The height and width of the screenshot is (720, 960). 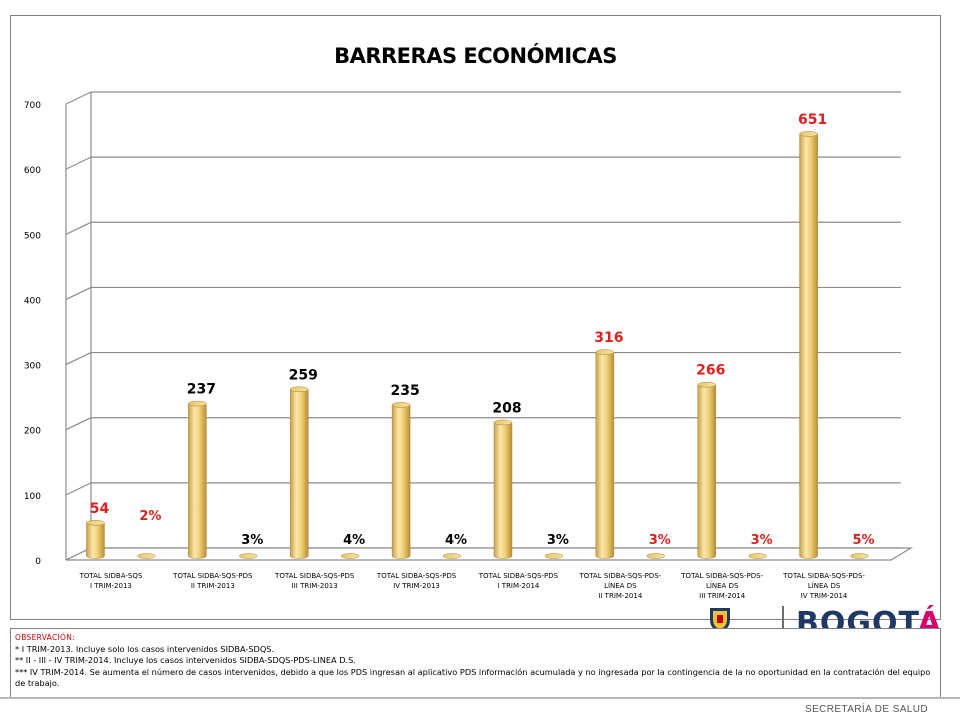 I want to click on data-label-cases: 237, so click(x=201, y=390).